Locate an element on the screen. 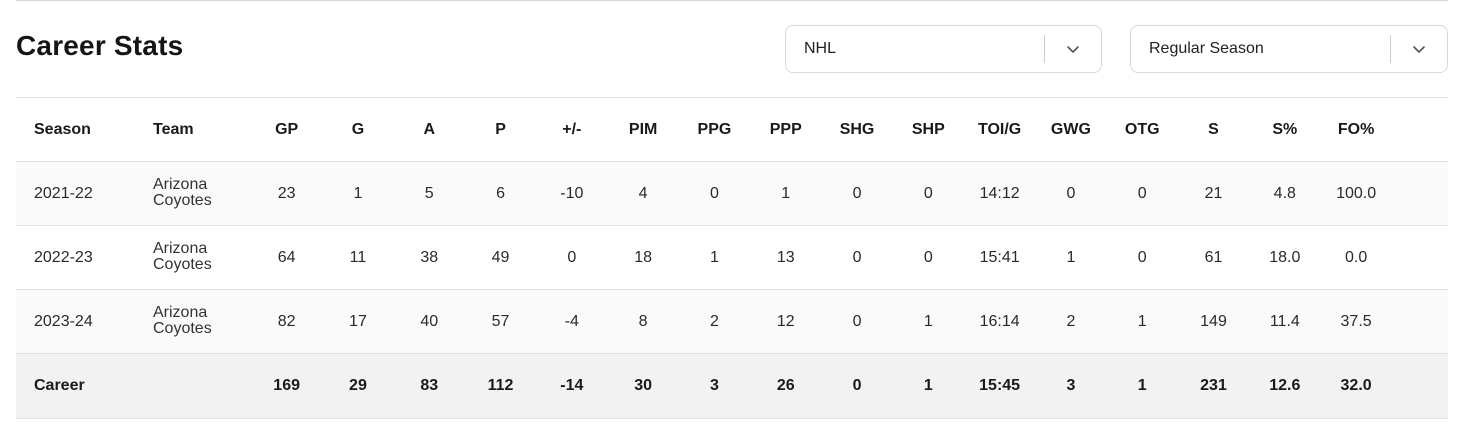 The width and height of the screenshot is (1460, 429). column-header-otg: OTG is located at coordinates (1142, 129).